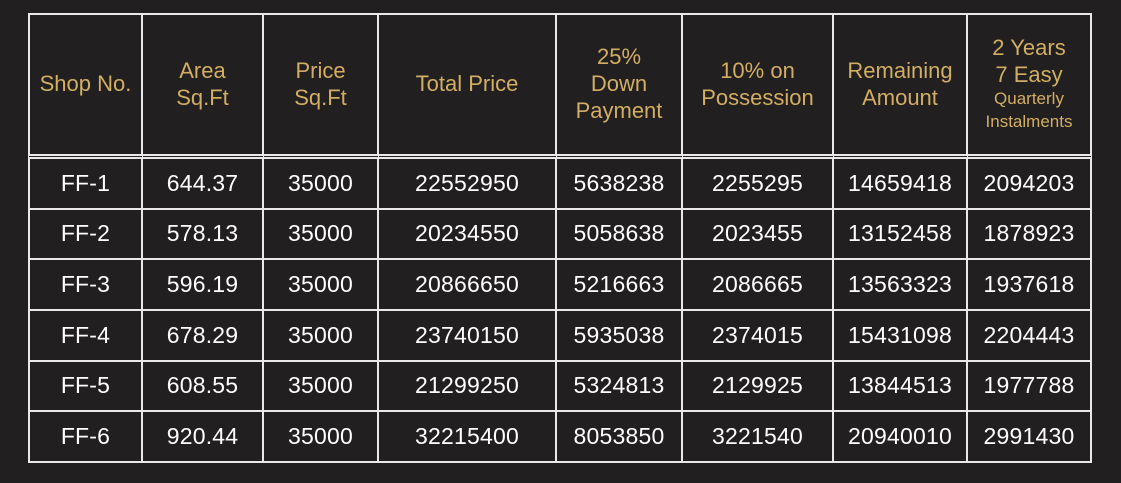  Describe the element at coordinates (203, 235) in the screenshot. I see `cell-area: 578.13` at that location.